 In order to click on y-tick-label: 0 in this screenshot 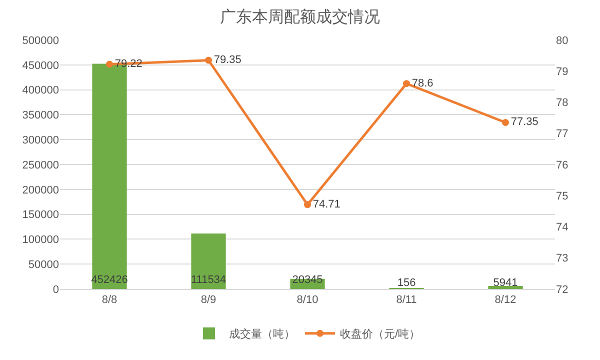, I will do `click(55, 290)`.